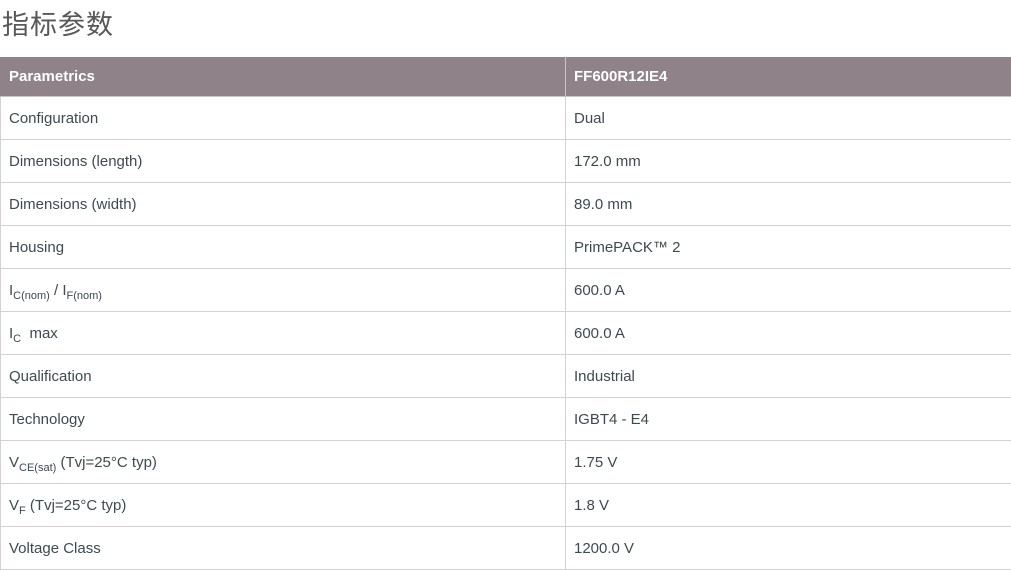  I want to click on table-row: Dimensions (width) 89.0 mm, so click(506, 204).